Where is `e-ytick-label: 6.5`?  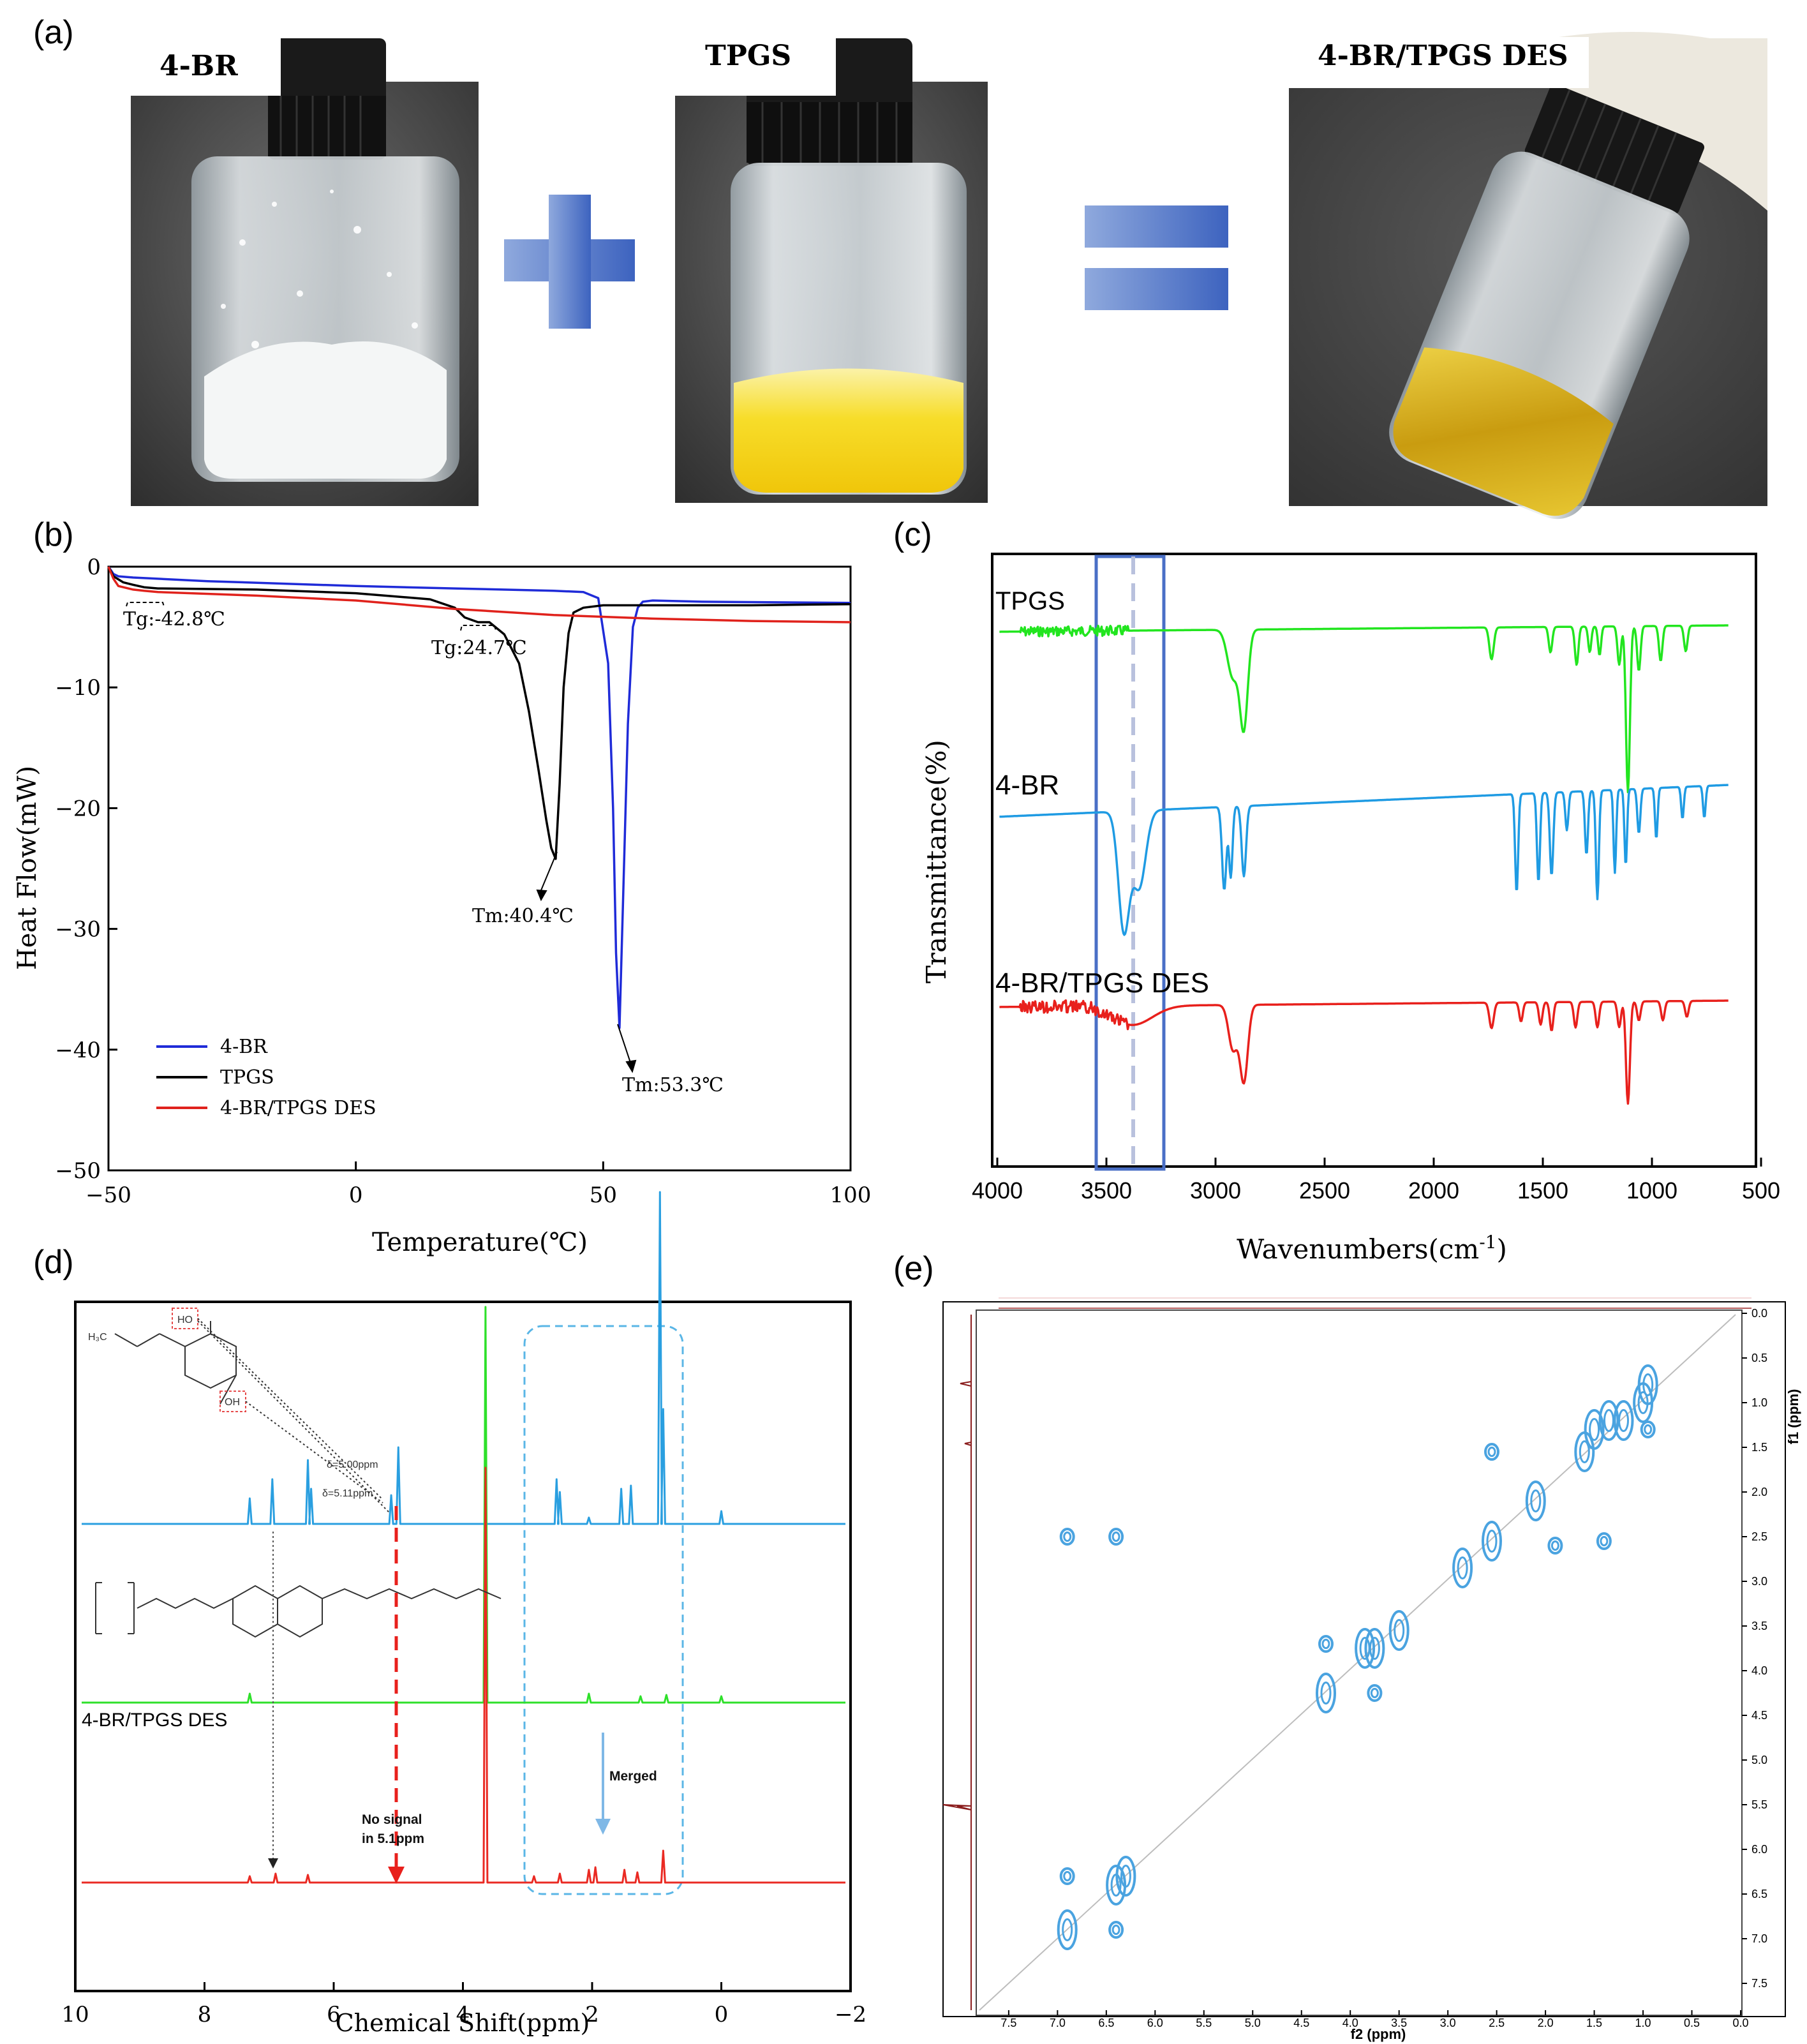 e-ytick-label: 6.5 is located at coordinates (1759, 1894).